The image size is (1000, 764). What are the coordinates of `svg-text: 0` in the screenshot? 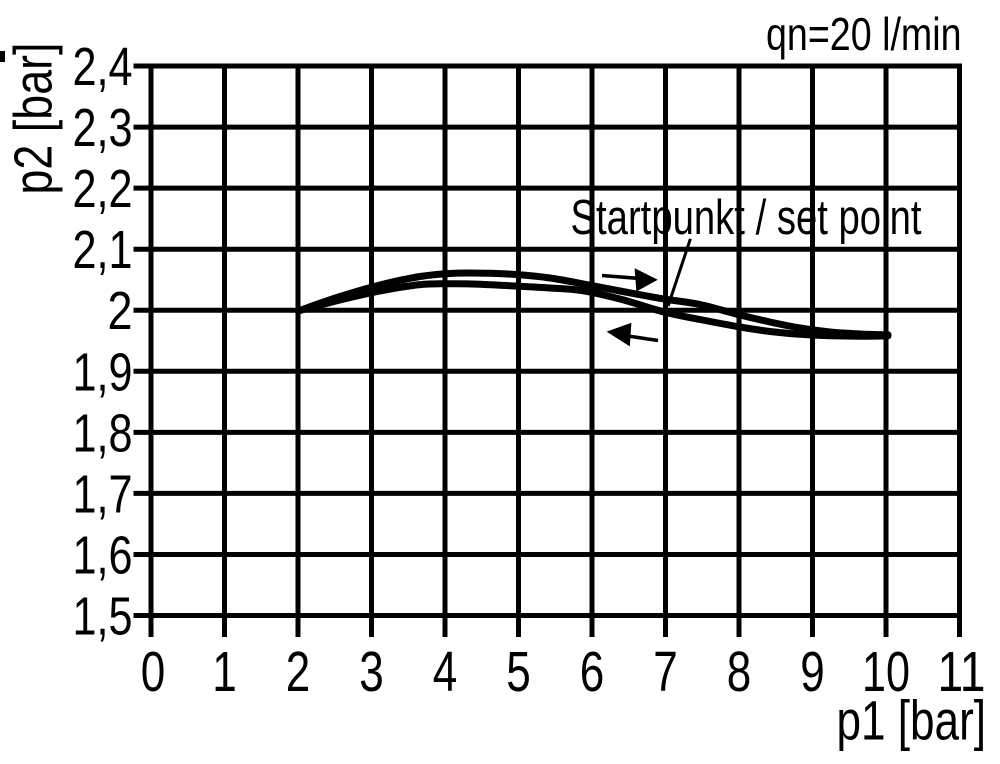 It's located at (153, 672).